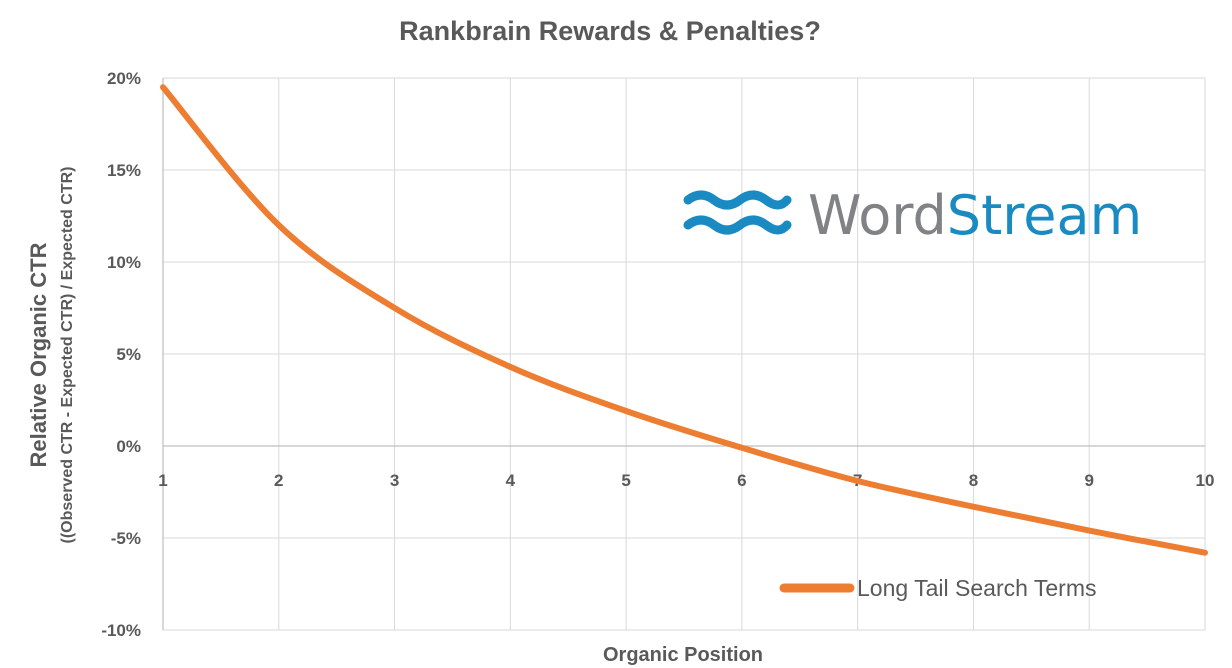 The width and height of the screenshot is (1232, 668). Describe the element at coordinates (124, 78) in the screenshot. I see `y-tick-label: 20%` at that location.